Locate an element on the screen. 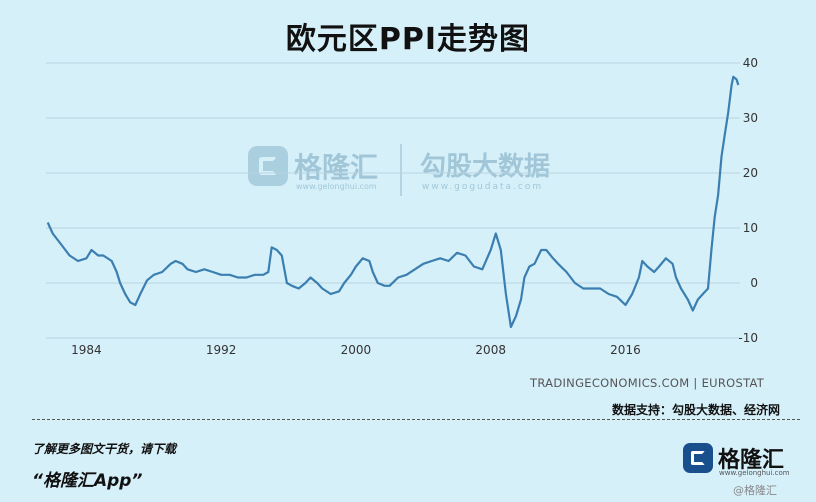 The image size is (816, 502). brand-name: 格隆汇 is located at coordinates (751, 460).